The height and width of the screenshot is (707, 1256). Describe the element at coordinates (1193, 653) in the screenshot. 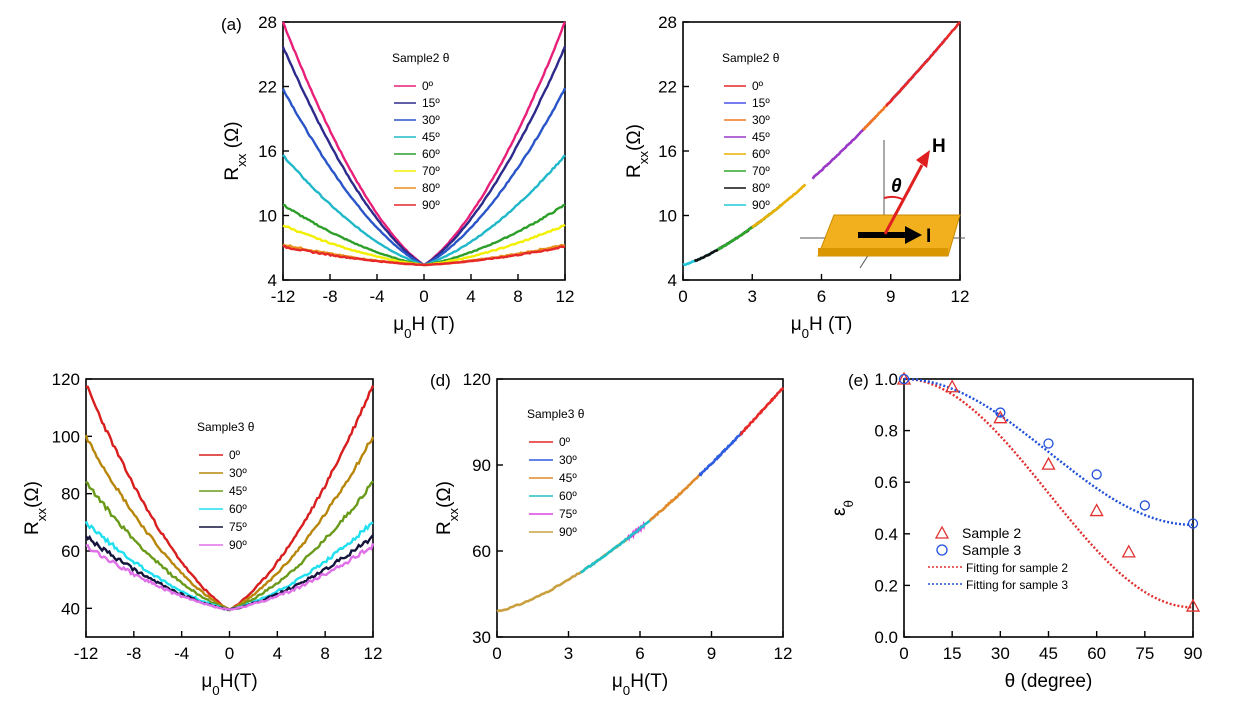

I see `x-tick-label: 90` at that location.